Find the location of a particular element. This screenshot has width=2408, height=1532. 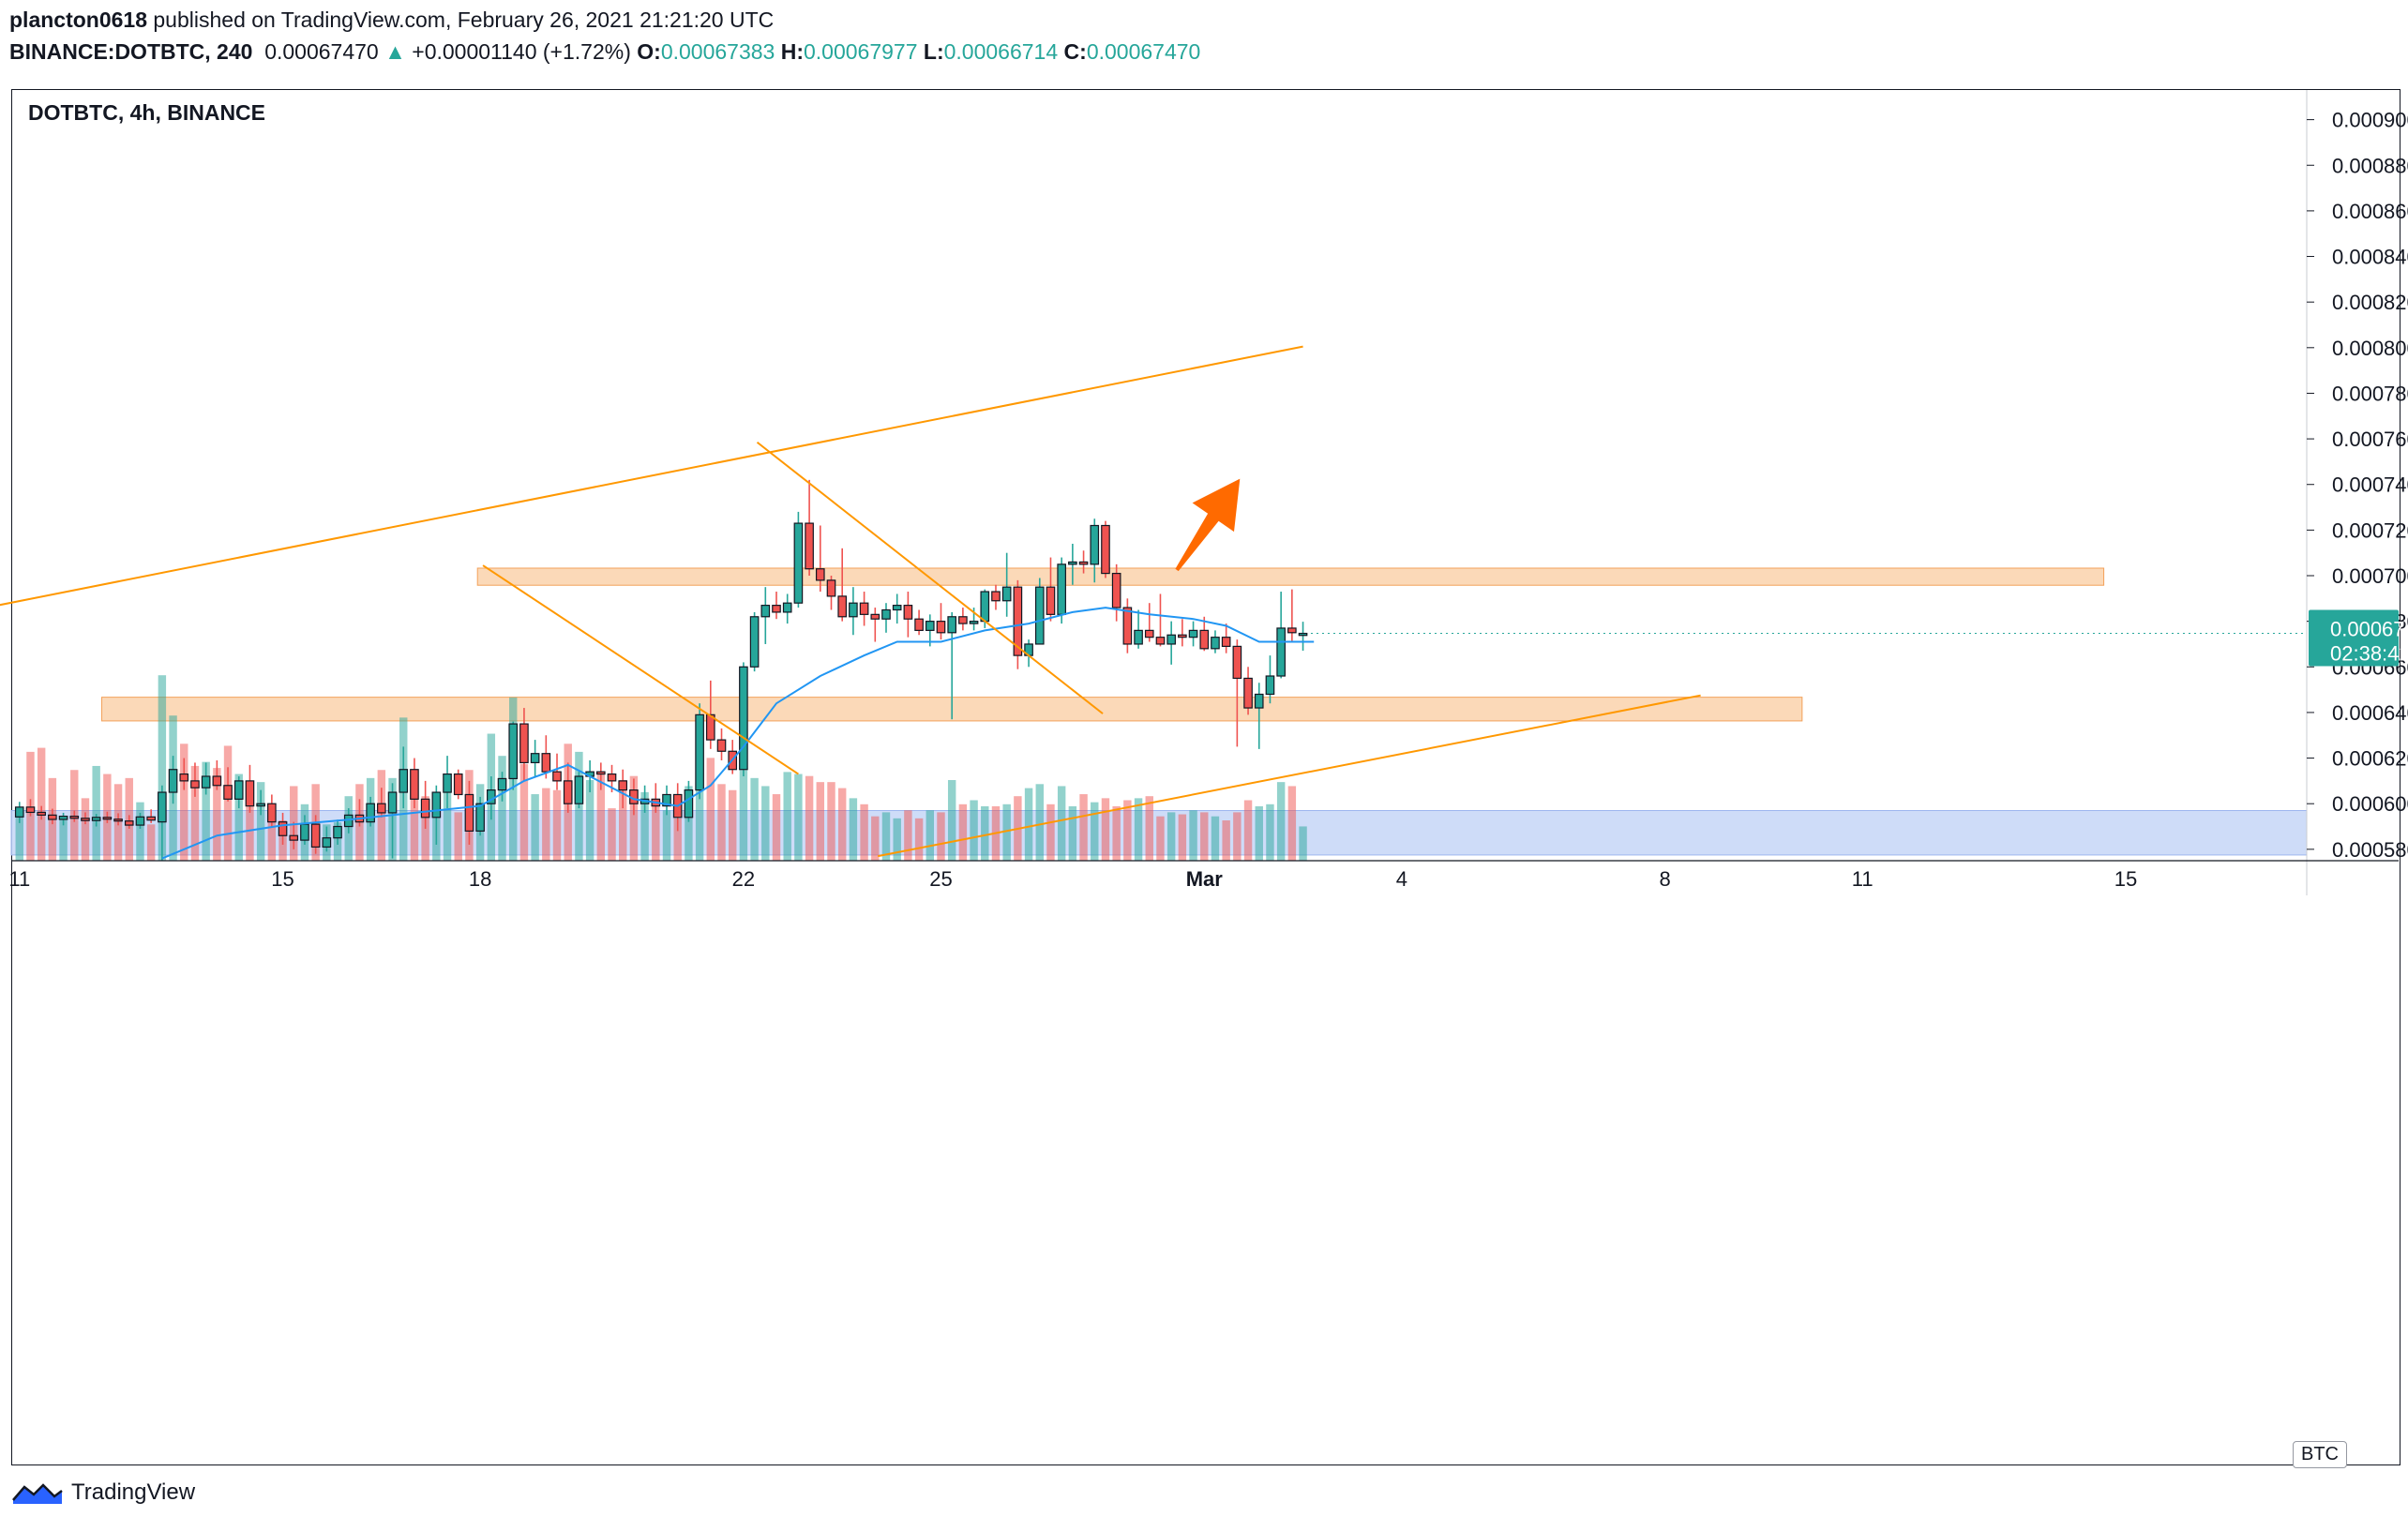

chart-legend: DOTBTC, 4h, BINANCE is located at coordinates (146, 113).